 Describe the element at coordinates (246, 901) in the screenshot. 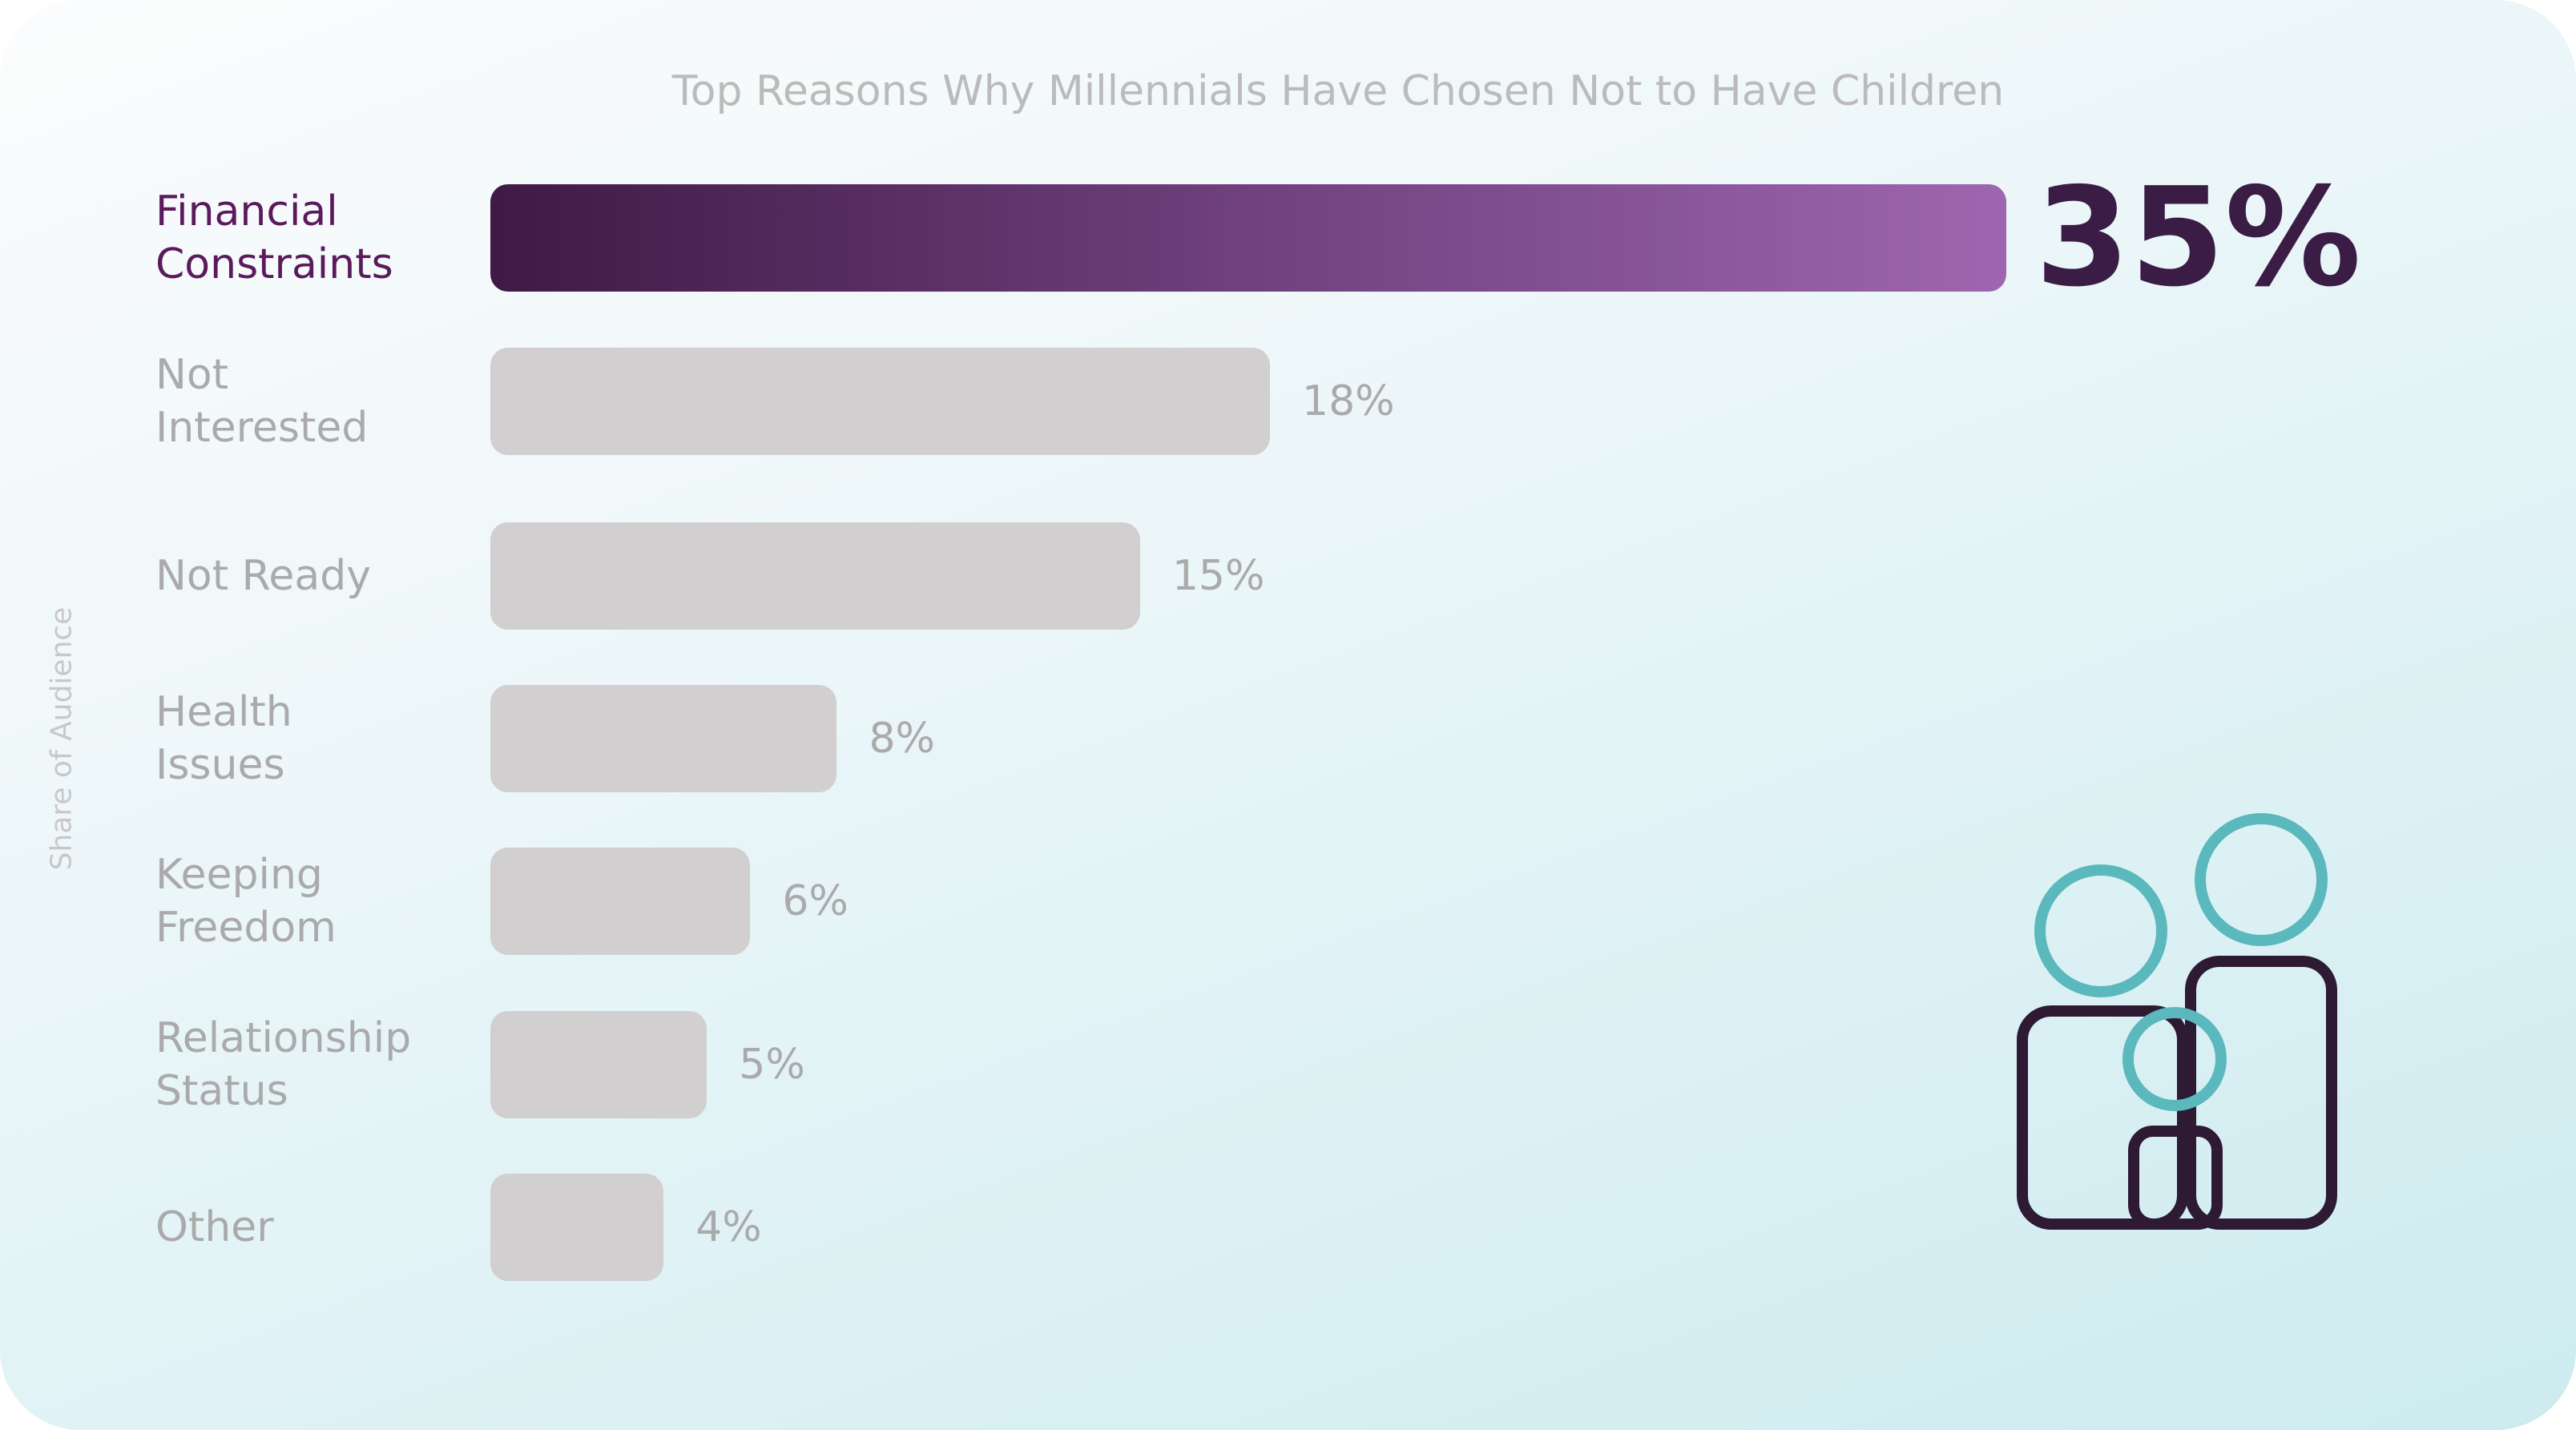

I see `category-label: Keeping Freedom` at that location.